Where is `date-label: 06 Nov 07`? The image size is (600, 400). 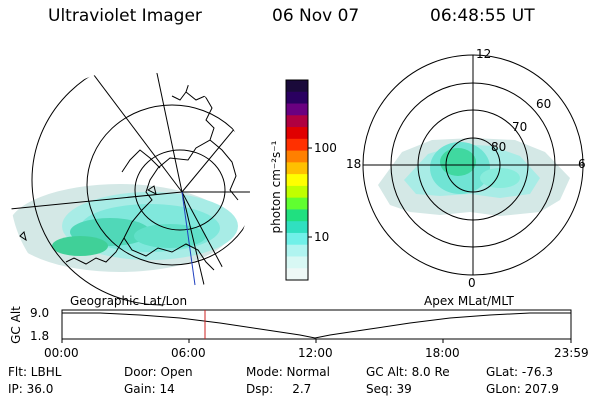
date-label: 06 Nov 07 is located at coordinates (316, 16).